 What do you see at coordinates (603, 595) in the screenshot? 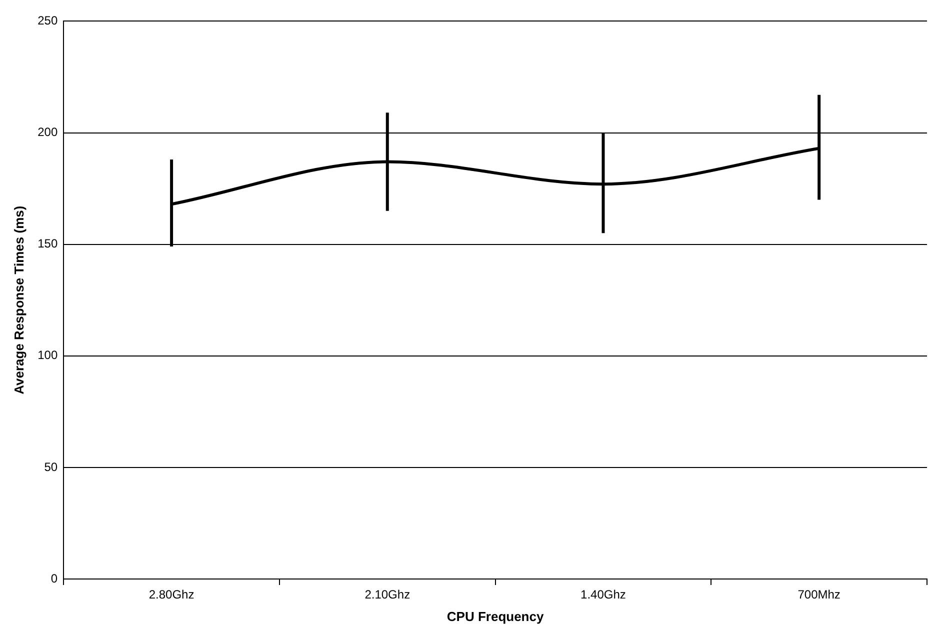
I see `x-tick-label: 1.40Ghz` at bounding box center [603, 595].